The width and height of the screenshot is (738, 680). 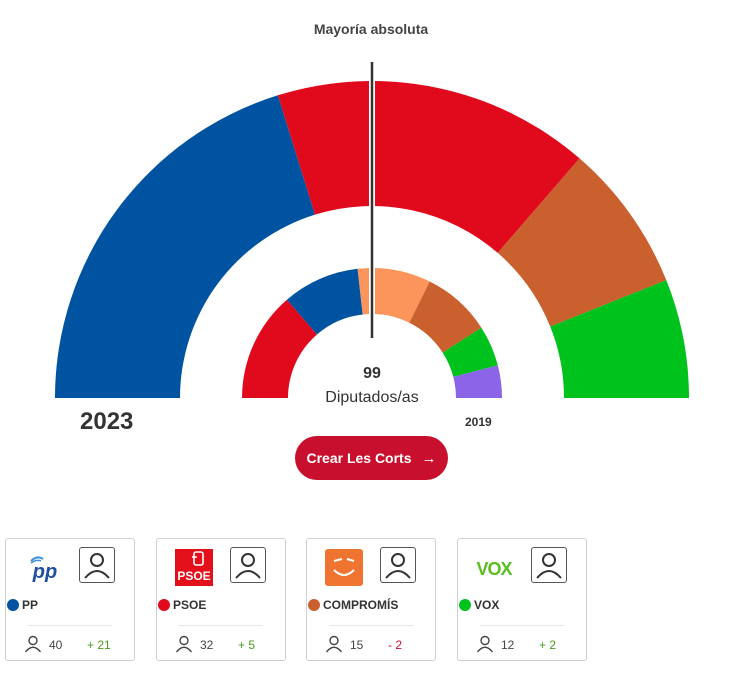 What do you see at coordinates (508, 645) in the screenshot?
I see `seat-count: 12` at bounding box center [508, 645].